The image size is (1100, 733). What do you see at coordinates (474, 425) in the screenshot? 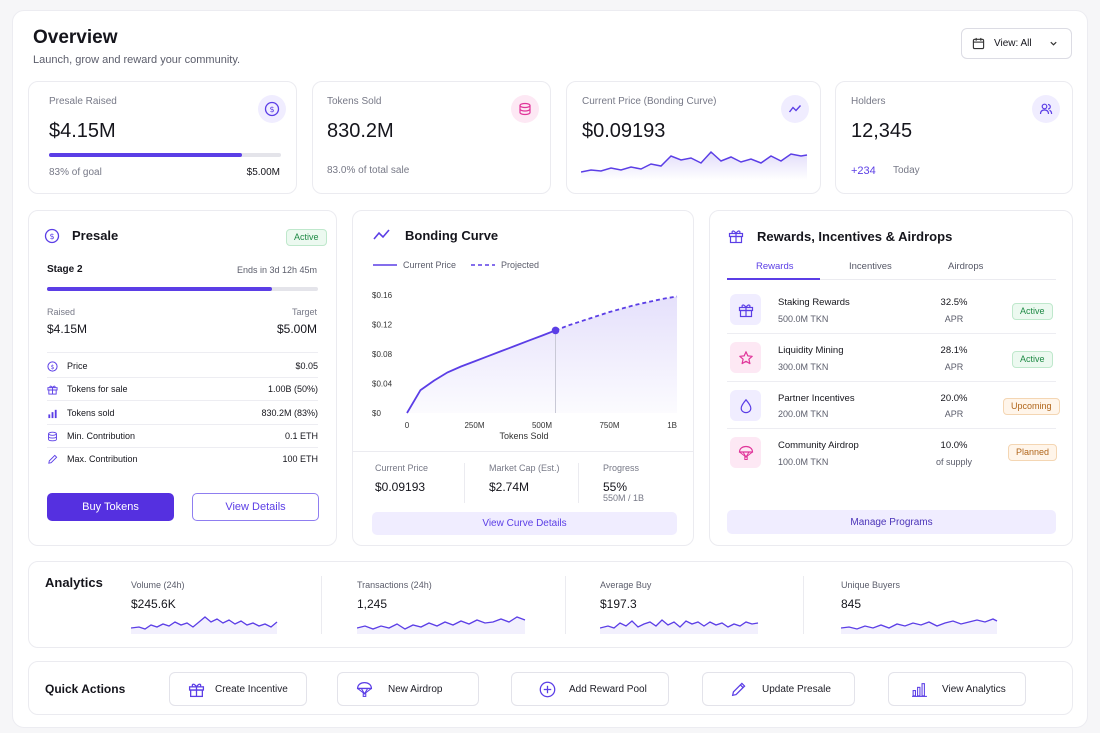
I see `x-tick-label: 250M` at bounding box center [474, 425].